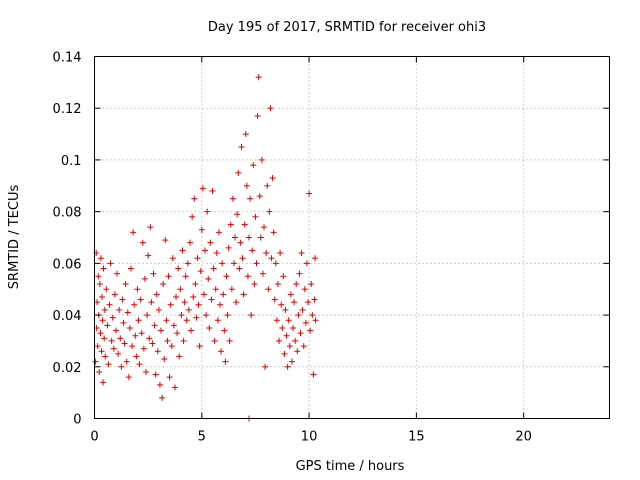  I want to click on x-tick-label: 10, so click(309, 437).